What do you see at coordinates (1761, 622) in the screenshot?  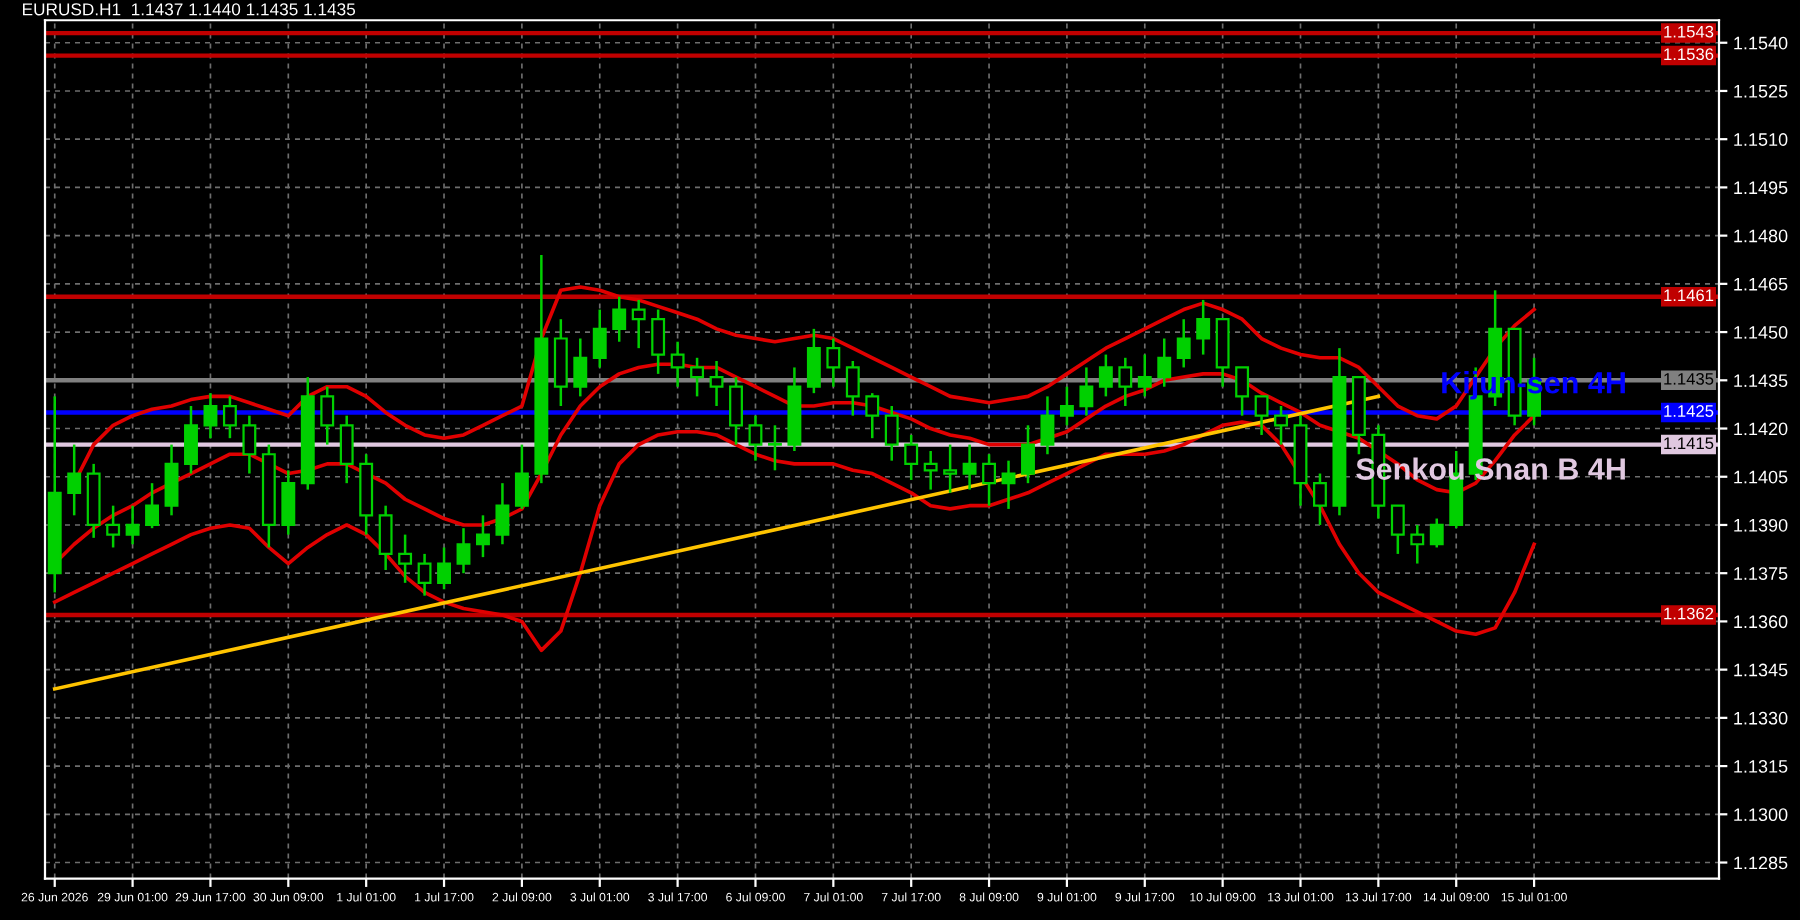 I see `y-tick-label: 1.1360` at bounding box center [1761, 622].